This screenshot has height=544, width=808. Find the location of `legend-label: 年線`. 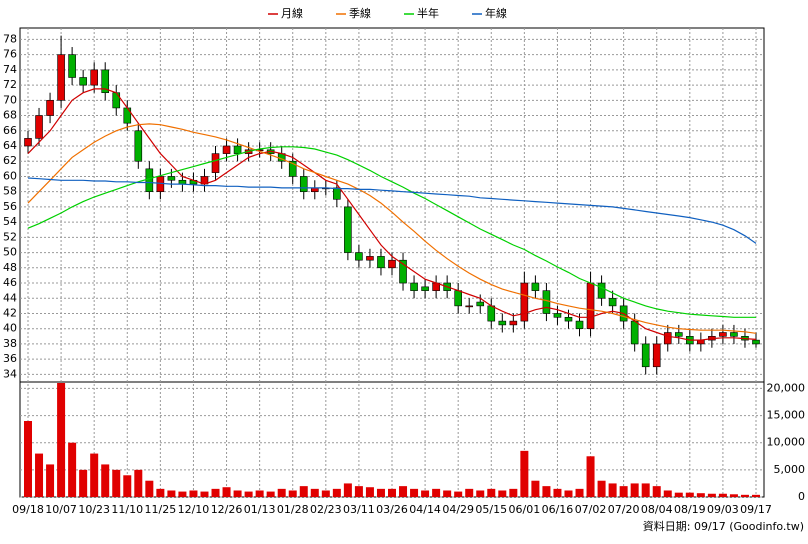

legend-label: 年線 is located at coordinates (496, 13).